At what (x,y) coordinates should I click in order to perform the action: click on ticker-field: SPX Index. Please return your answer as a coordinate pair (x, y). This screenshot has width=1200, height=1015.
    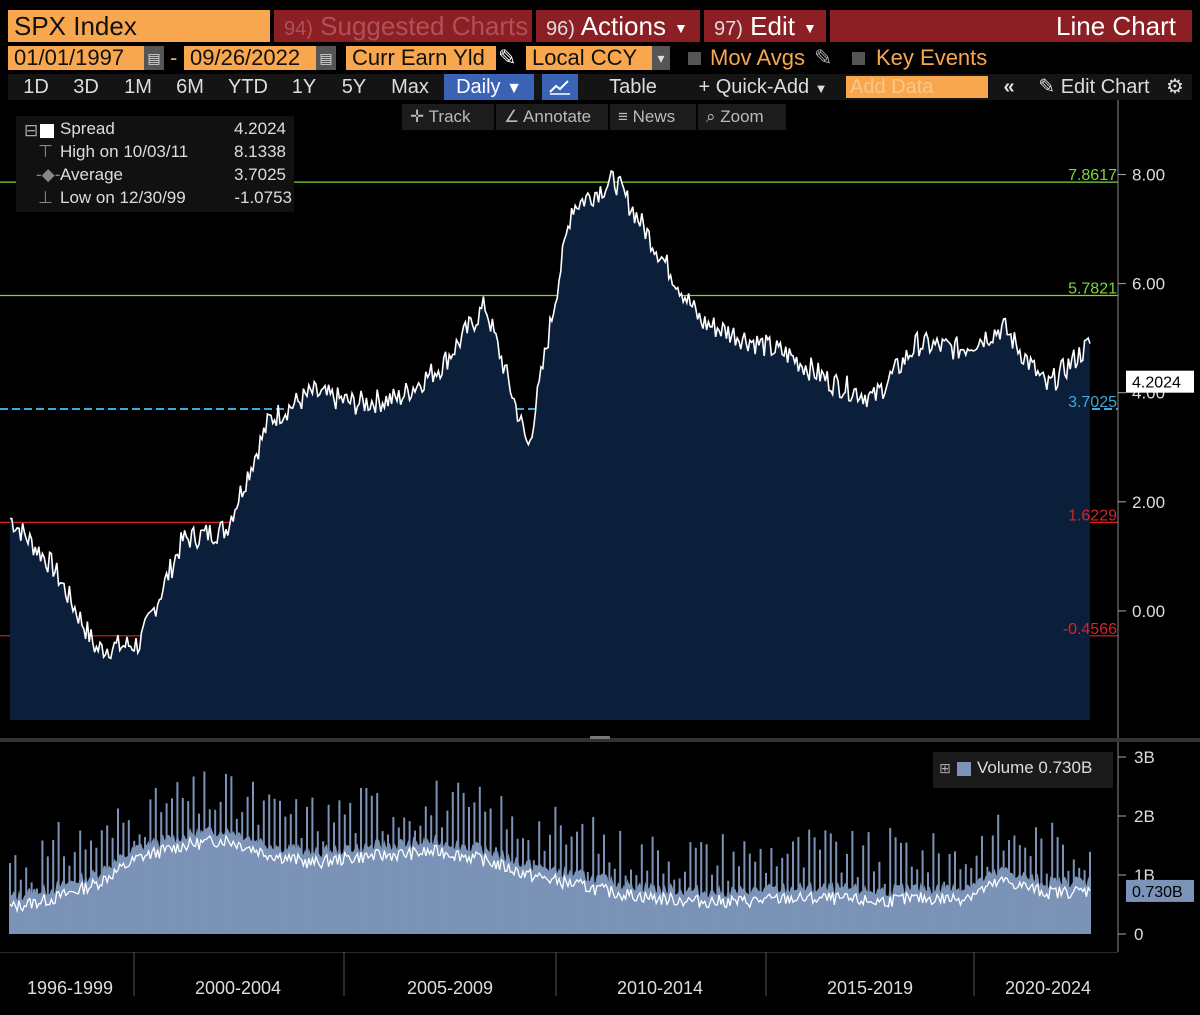
    Looking at the image, I should click on (139, 26).